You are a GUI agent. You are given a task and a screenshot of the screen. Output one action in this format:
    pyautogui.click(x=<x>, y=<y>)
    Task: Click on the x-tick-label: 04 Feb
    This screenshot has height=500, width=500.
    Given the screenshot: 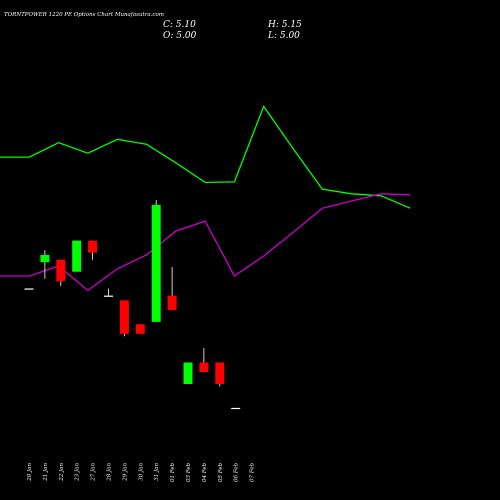 What is the action you would take?
    pyautogui.click(x=205, y=473)
    